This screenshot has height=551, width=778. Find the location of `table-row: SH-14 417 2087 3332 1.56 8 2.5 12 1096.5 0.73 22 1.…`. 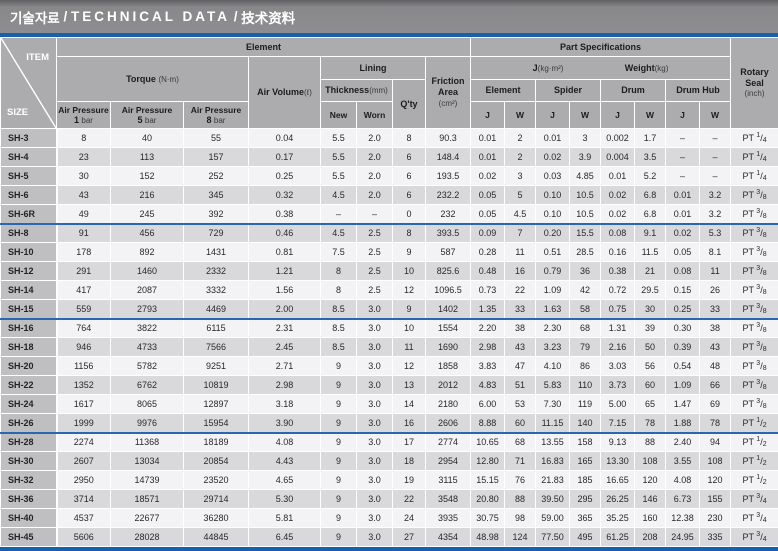

table-row: SH-14 417 2087 3332 1.56 8 2.5 12 1096.5 0.73 22 1.… is located at coordinates (389, 290).